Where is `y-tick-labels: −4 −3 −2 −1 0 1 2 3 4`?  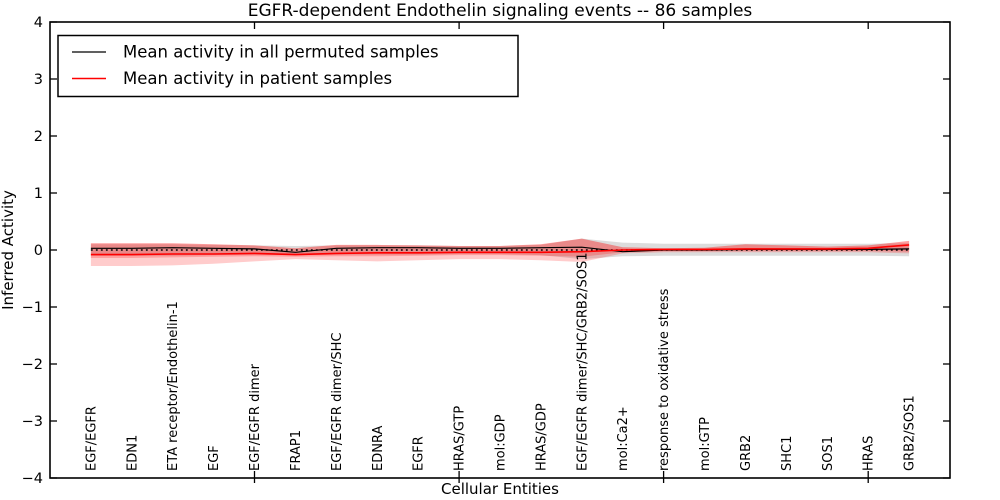 y-tick-labels: −4 −3 −2 −1 0 1 2 3 4 is located at coordinates (32, 251).